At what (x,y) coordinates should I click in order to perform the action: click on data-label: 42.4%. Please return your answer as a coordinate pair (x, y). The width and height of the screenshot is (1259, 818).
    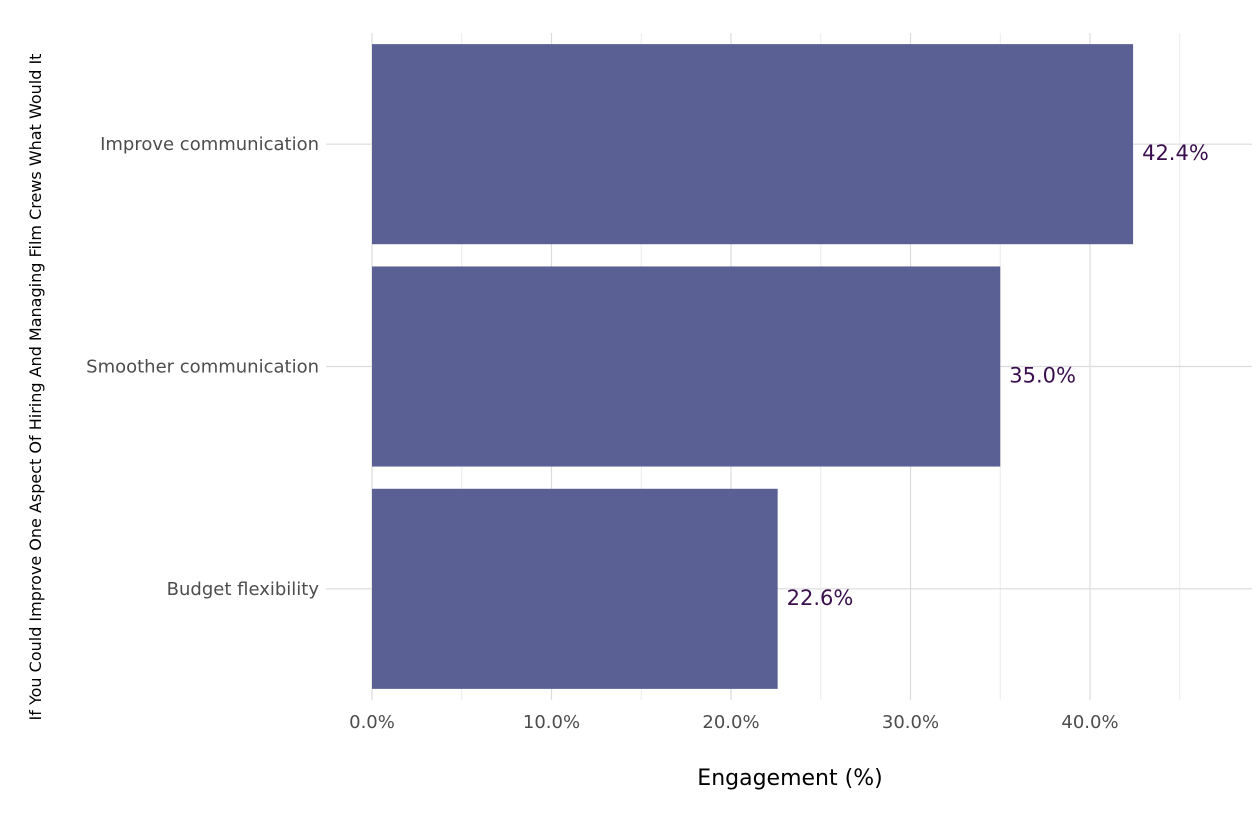
    Looking at the image, I should click on (1175, 153).